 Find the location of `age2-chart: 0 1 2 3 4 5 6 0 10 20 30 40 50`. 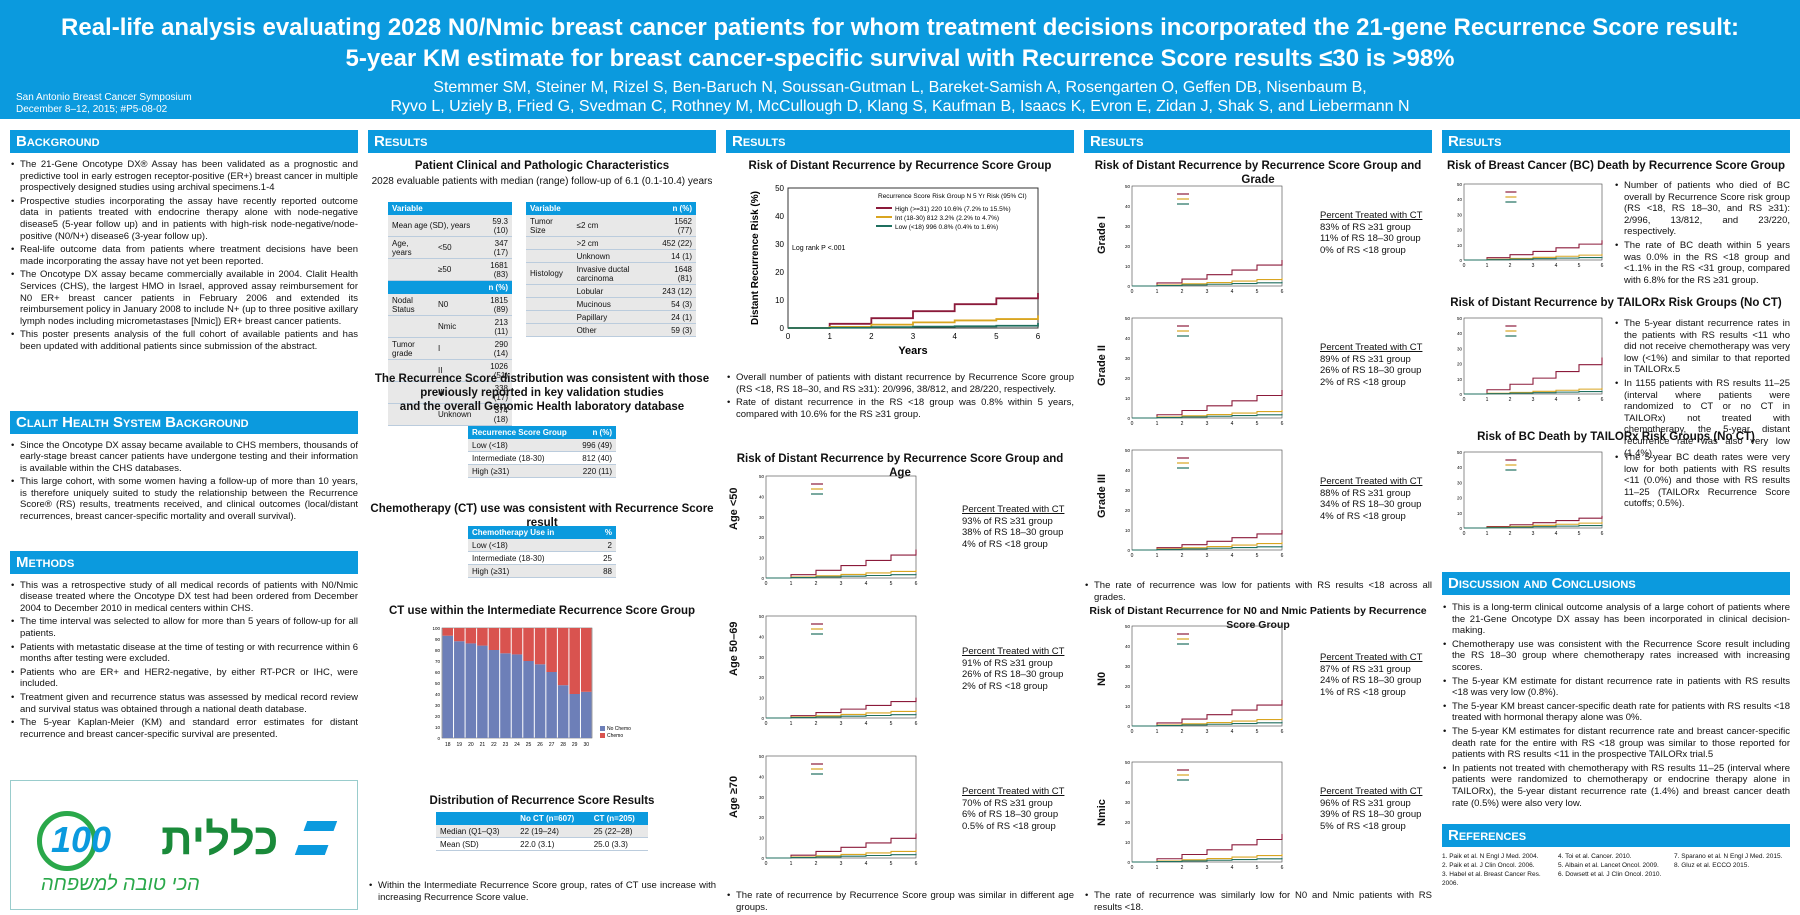

age2-chart: 0 1 2 3 4 5 6 0 10 20 30 40 50 is located at coordinates (838, 670).